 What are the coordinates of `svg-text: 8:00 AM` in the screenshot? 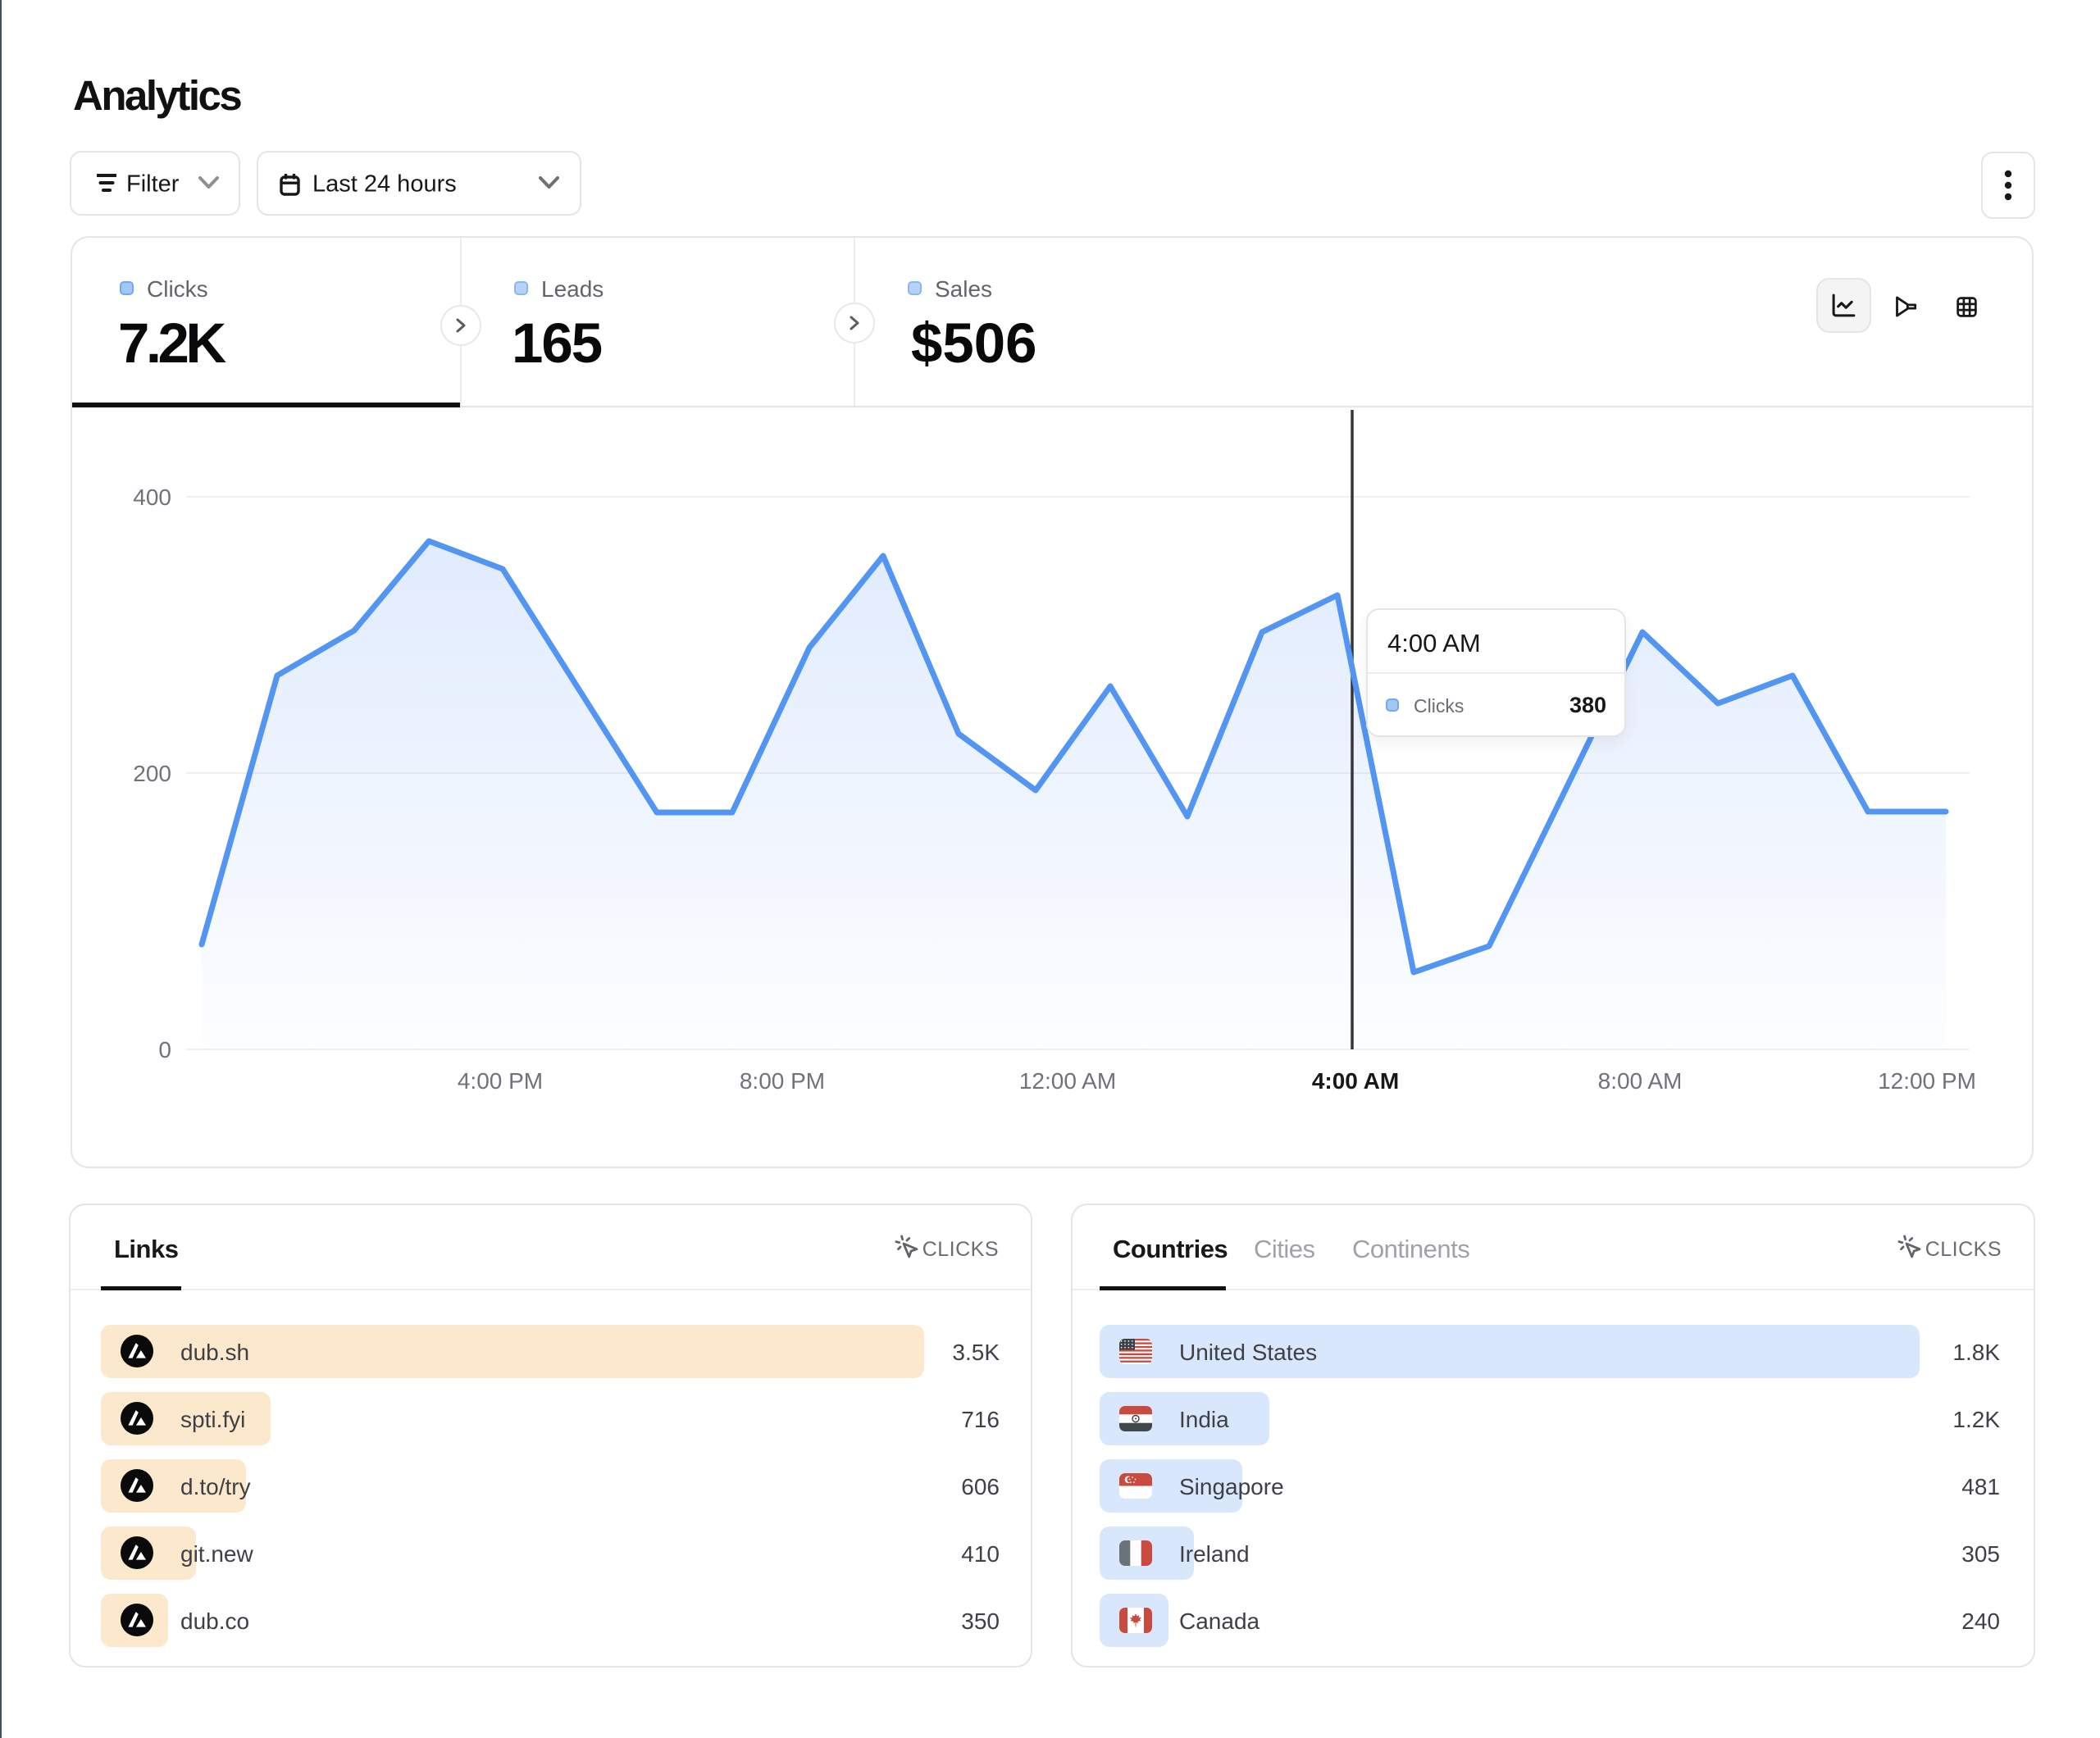 It's located at (1640, 1081).